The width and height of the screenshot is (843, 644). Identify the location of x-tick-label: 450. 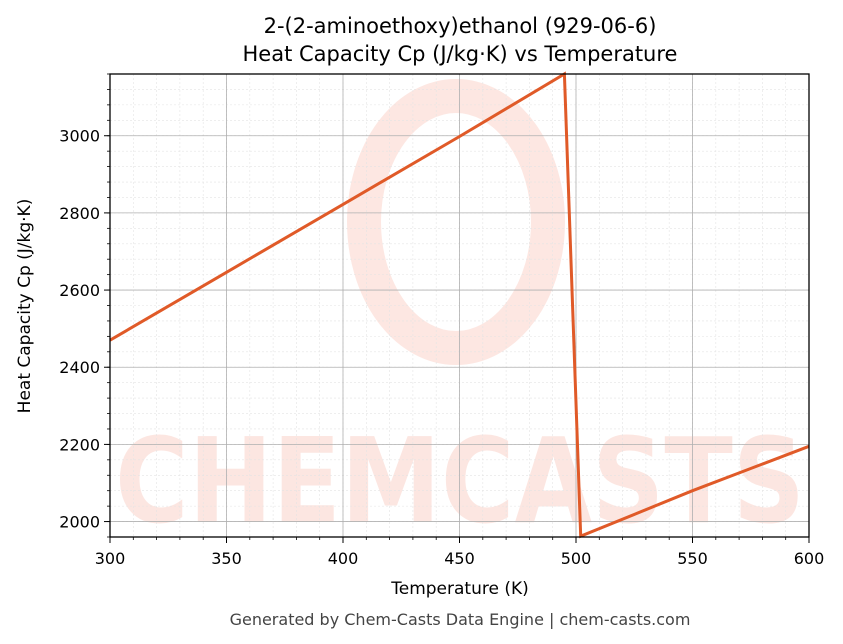
(459, 558).